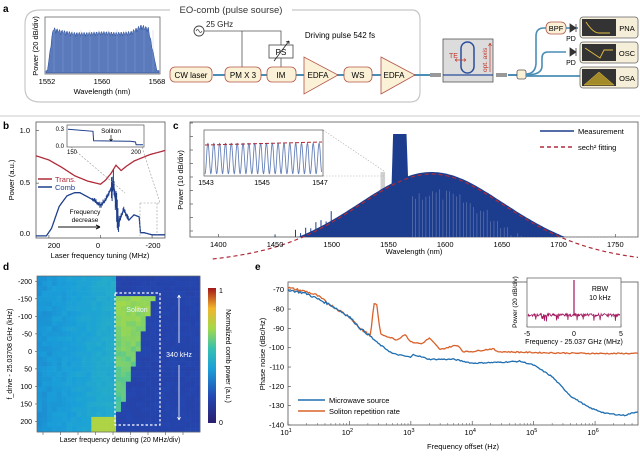 Image resolution: width=640 pixels, height=456 pixels. What do you see at coordinates (275, 244) in the screenshot?
I see `c-xtick-1: 1450` at bounding box center [275, 244].